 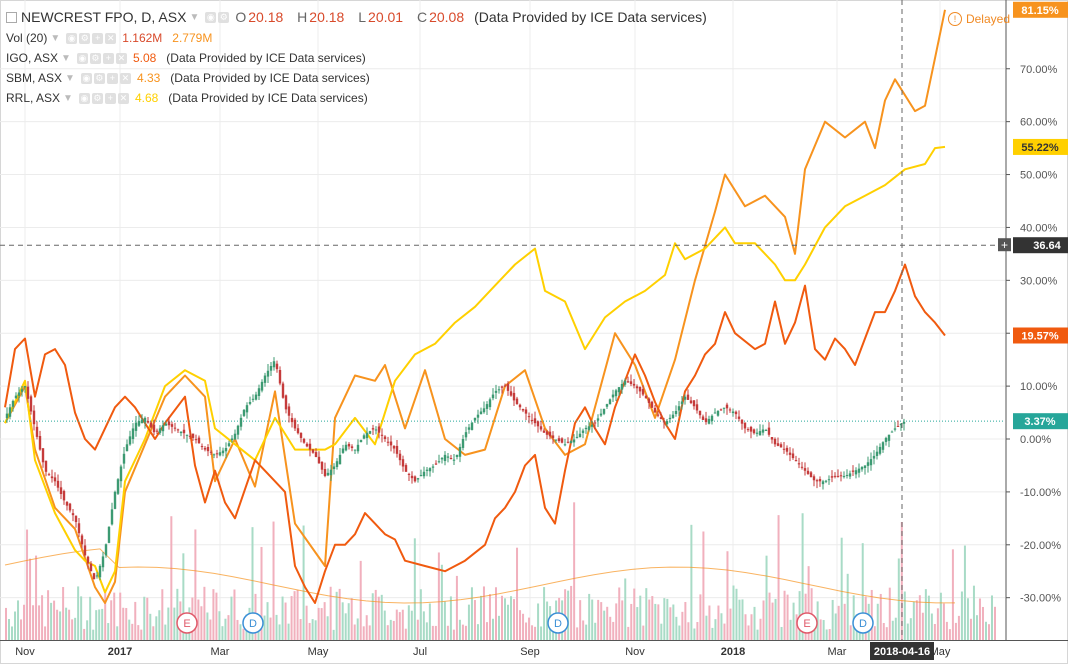 What do you see at coordinates (32, 58) in the screenshot?
I see `compare-label: IGO, ASX` at bounding box center [32, 58].